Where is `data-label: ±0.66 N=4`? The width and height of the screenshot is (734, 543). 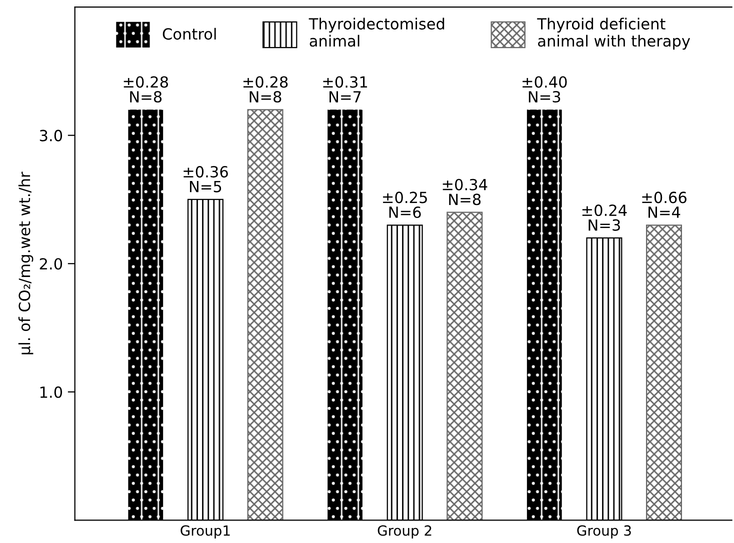 data-label: ±0.66 N=4 is located at coordinates (664, 205).